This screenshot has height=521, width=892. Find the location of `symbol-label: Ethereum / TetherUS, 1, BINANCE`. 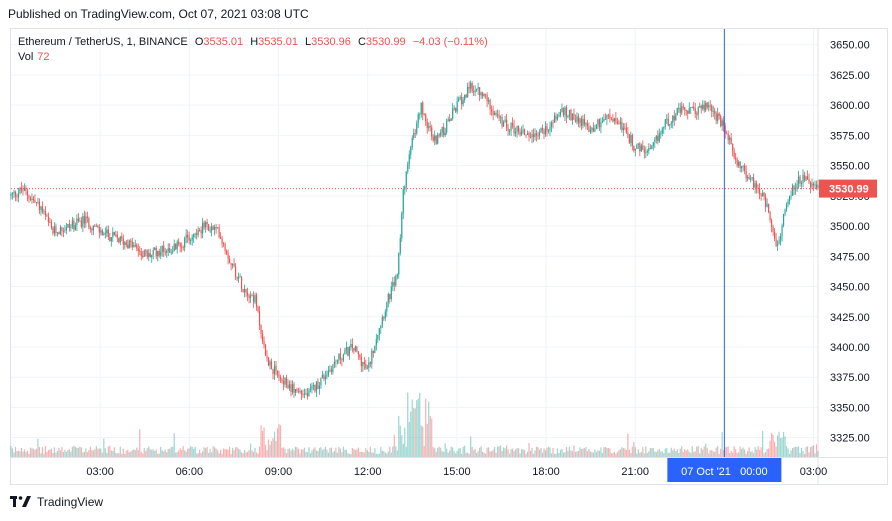

symbol-label: Ethereum / TetherUS, 1, BINANCE is located at coordinates (103, 42).